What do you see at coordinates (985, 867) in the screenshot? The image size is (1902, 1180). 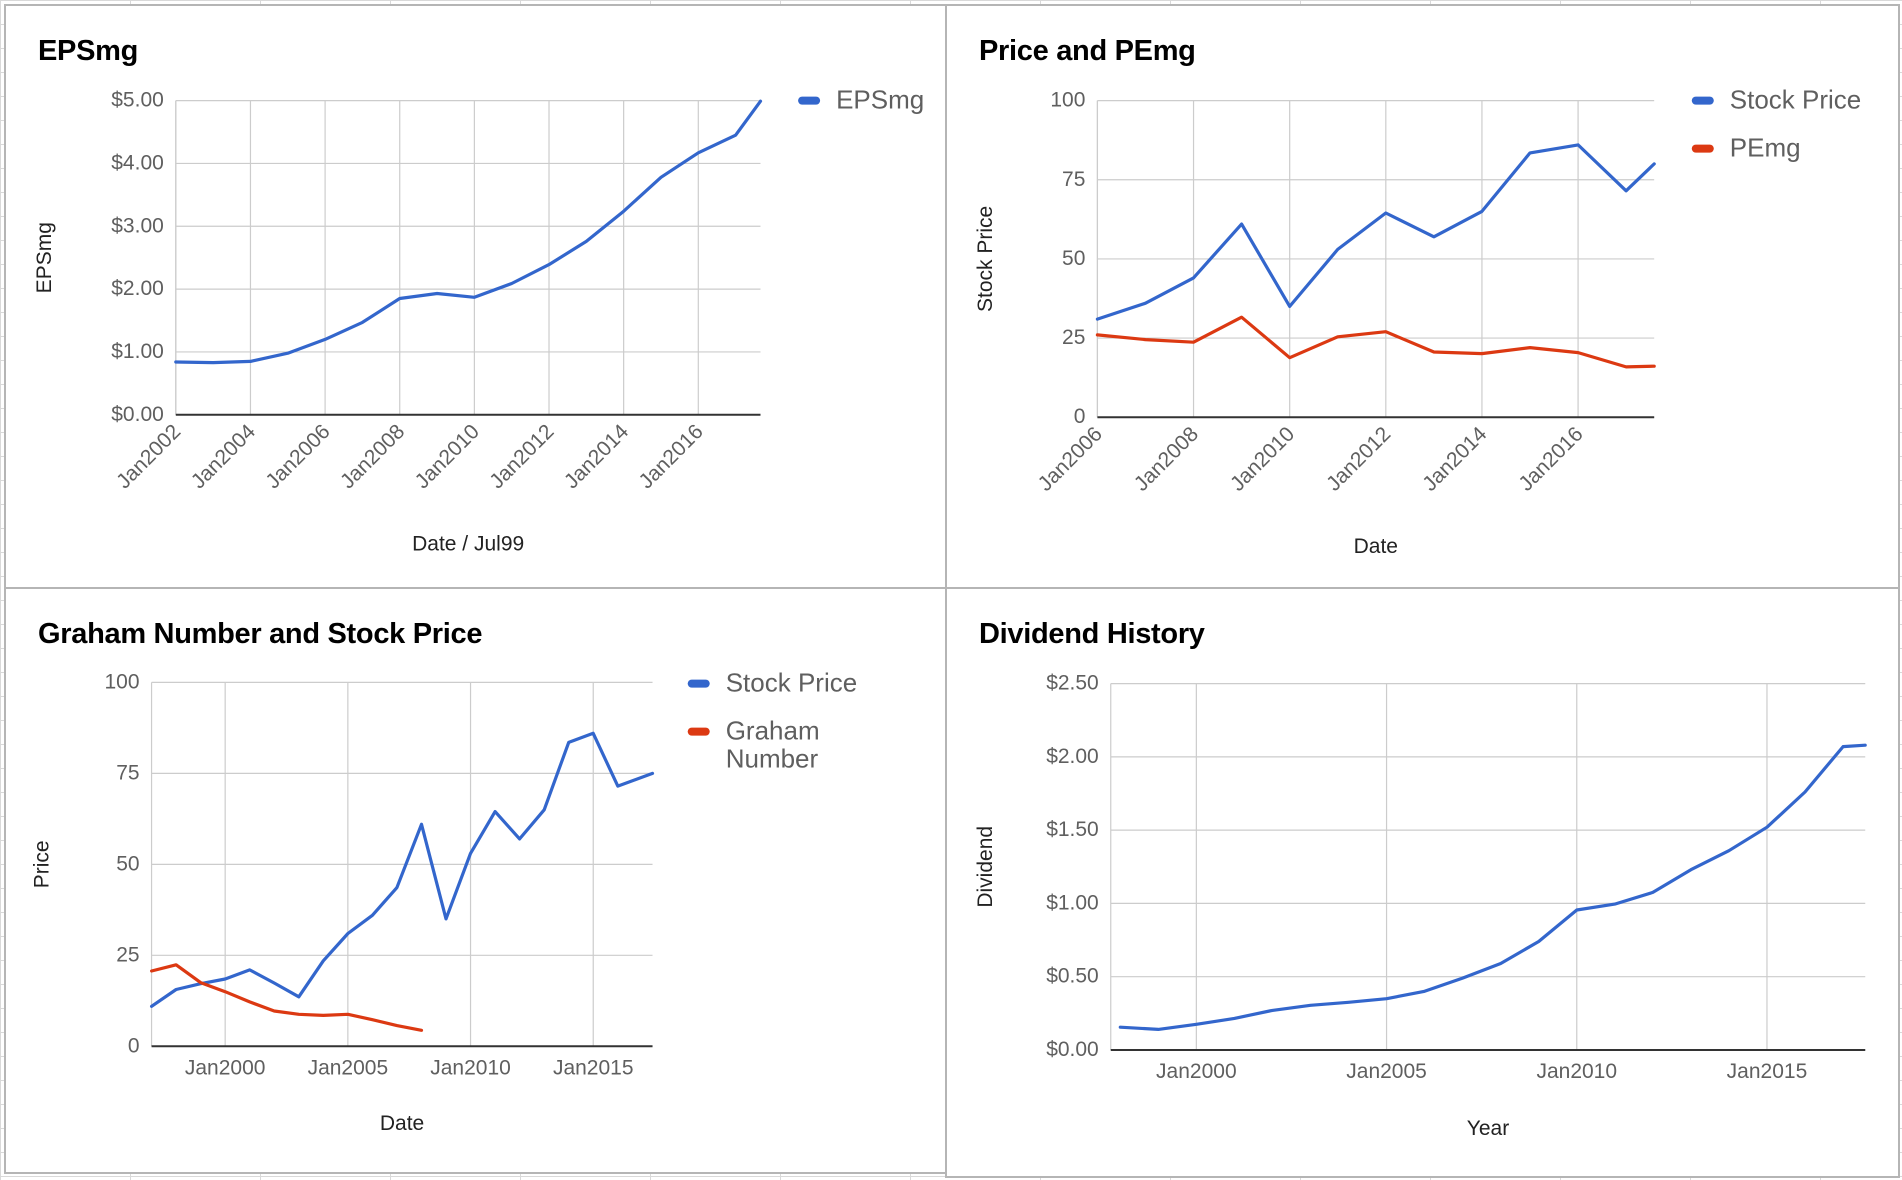 I see `y-axis-title: Dividend` at bounding box center [985, 867].